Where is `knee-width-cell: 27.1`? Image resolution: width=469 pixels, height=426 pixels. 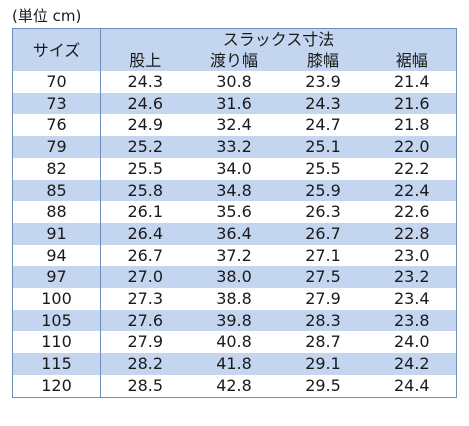 knee-width-cell: 27.1 is located at coordinates (323, 255).